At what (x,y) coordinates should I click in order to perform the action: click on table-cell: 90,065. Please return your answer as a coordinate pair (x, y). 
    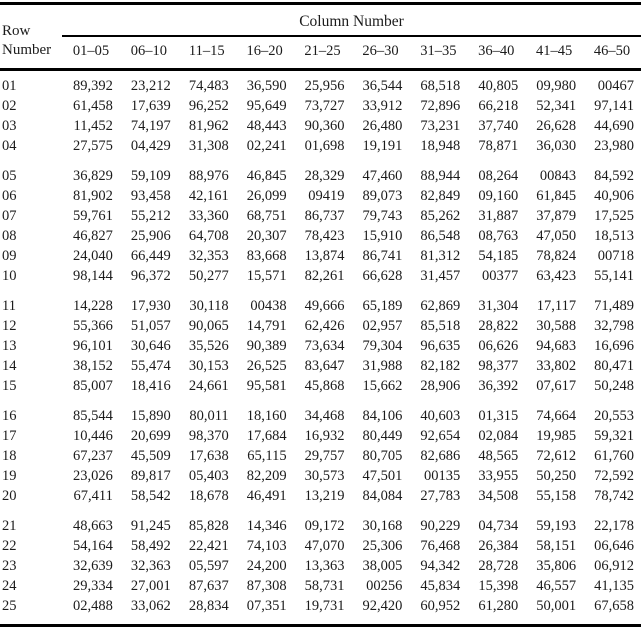
    Looking at the image, I should click on (208, 326).